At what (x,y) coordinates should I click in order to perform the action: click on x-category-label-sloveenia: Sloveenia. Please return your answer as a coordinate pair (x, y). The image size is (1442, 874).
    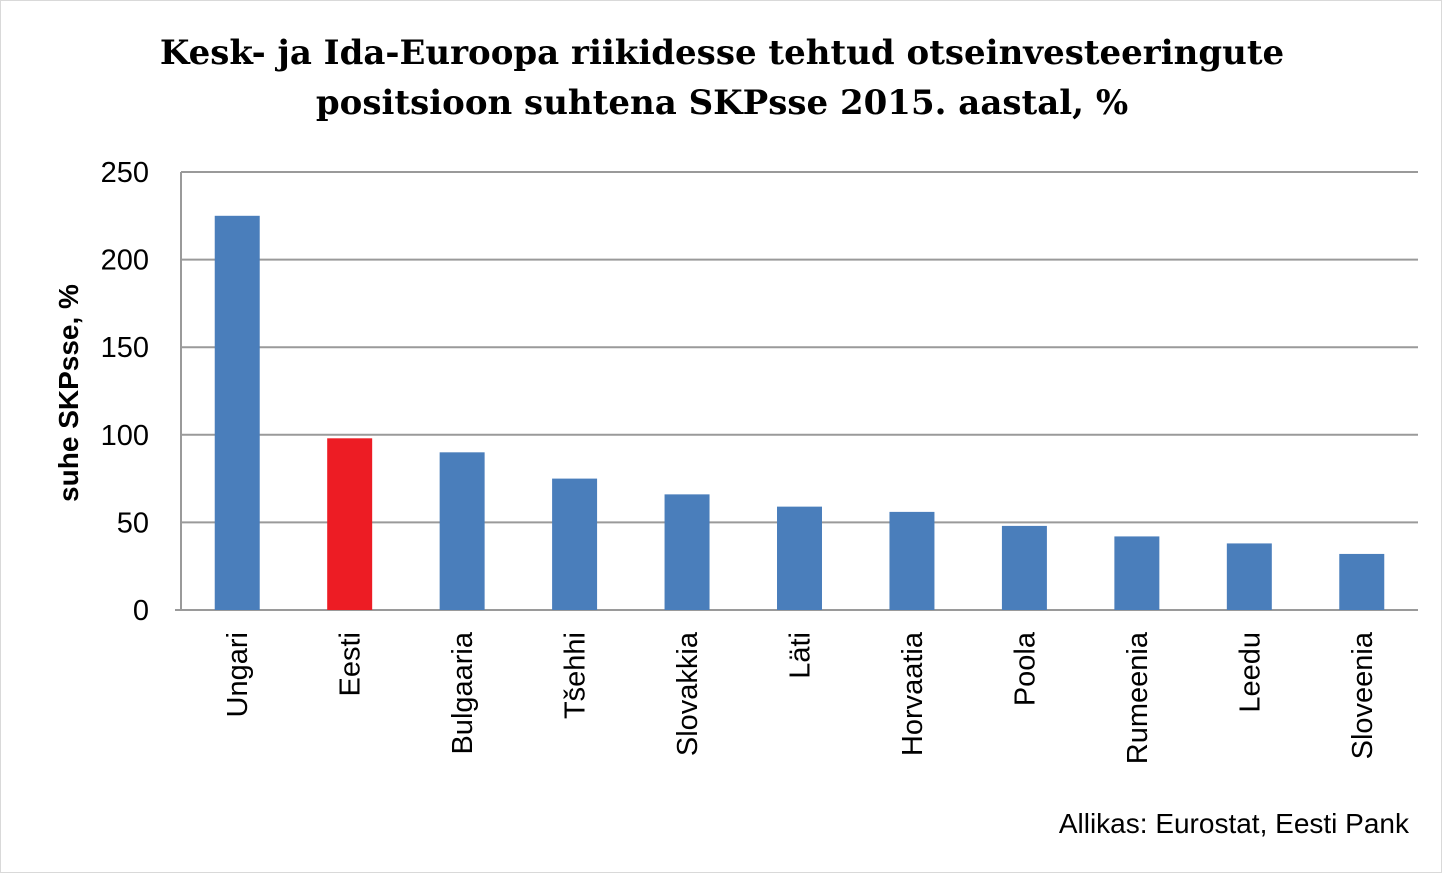
    Looking at the image, I should click on (1363, 695).